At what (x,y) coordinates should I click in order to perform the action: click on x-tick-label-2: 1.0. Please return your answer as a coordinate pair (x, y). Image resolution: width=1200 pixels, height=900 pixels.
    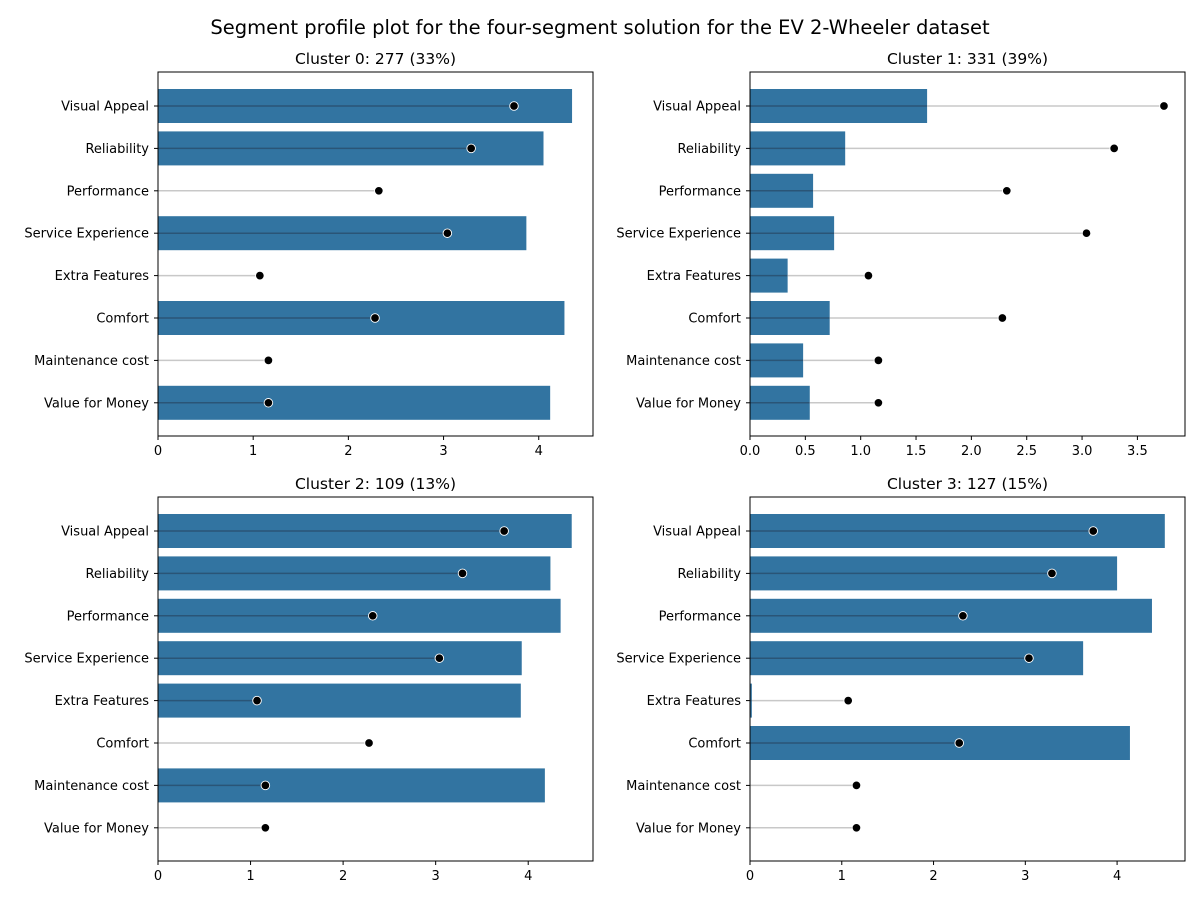
    Looking at the image, I should click on (860, 451).